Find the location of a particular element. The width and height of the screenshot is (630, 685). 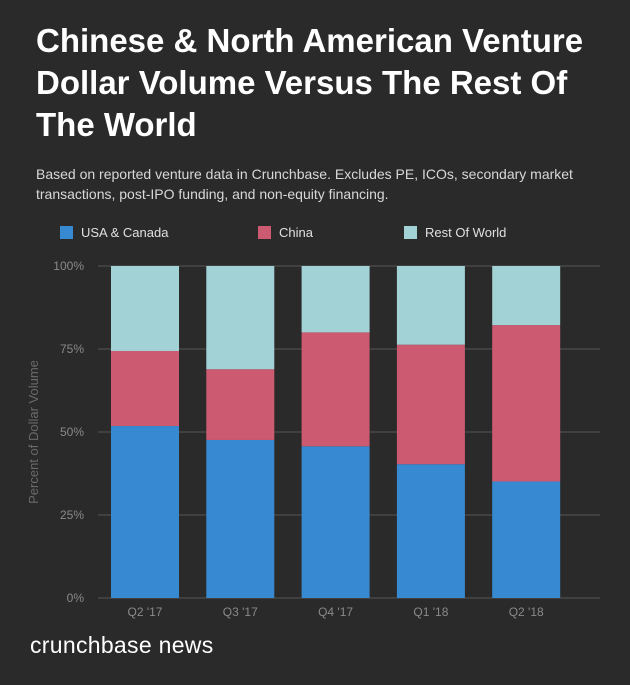

legend-label: USA & Canada is located at coordinates (125, 232).